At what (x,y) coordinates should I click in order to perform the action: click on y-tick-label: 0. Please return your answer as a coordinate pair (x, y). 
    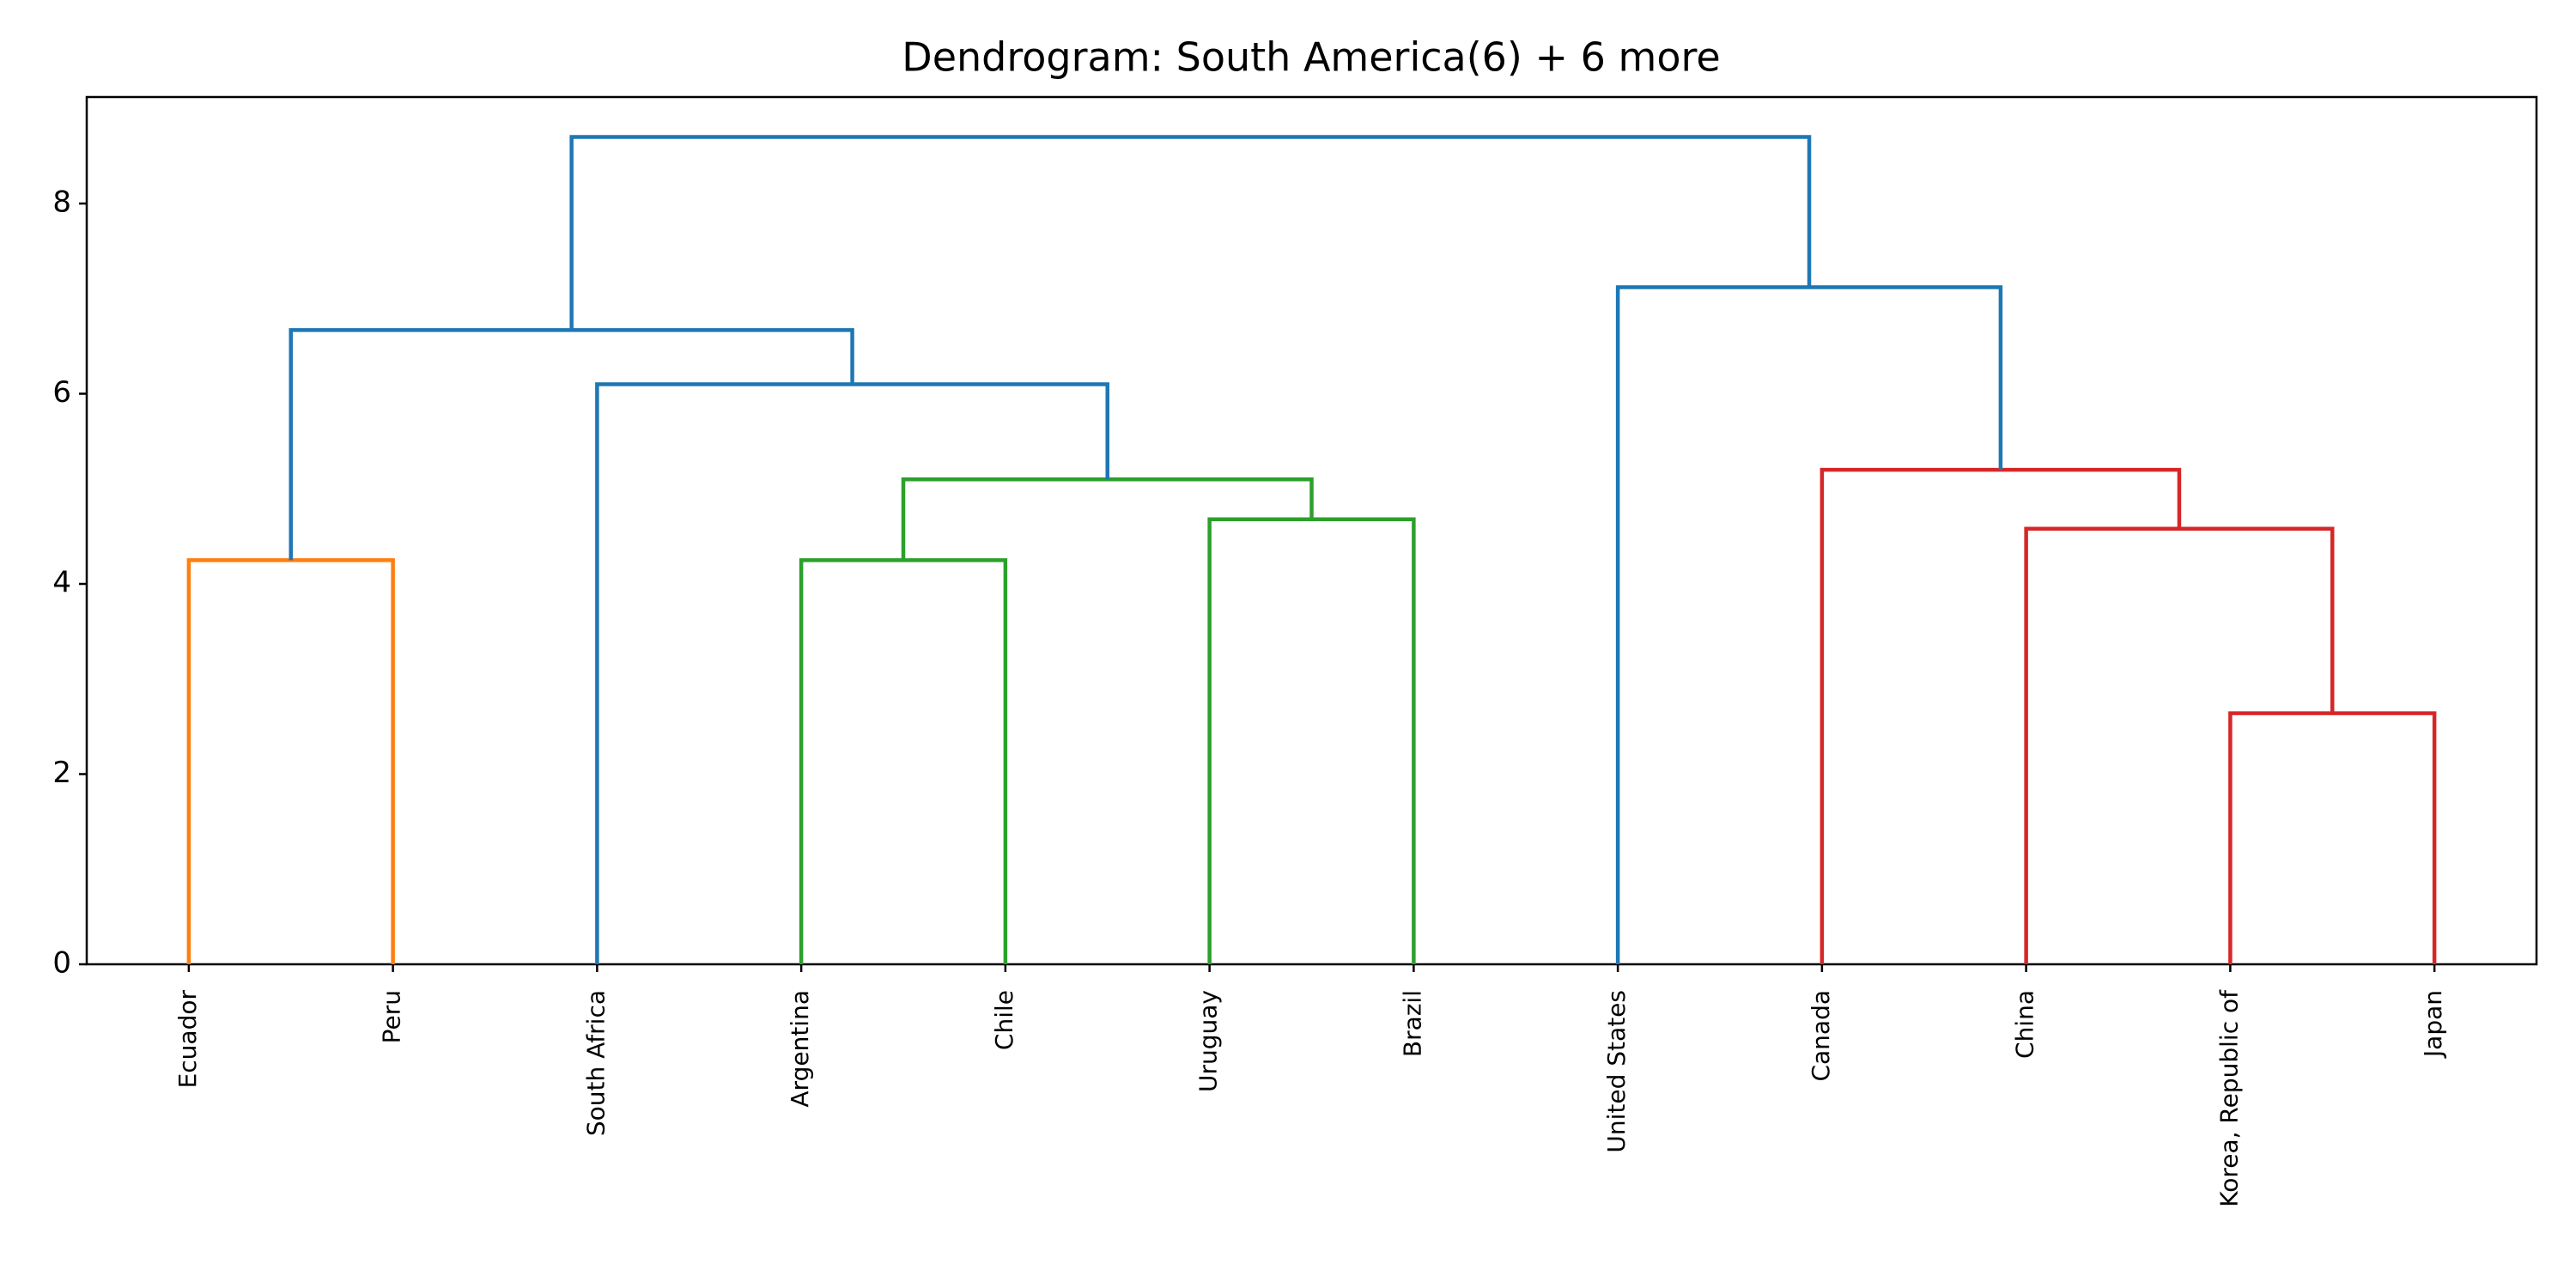
    Looking at the image, I should click on (61, 963).